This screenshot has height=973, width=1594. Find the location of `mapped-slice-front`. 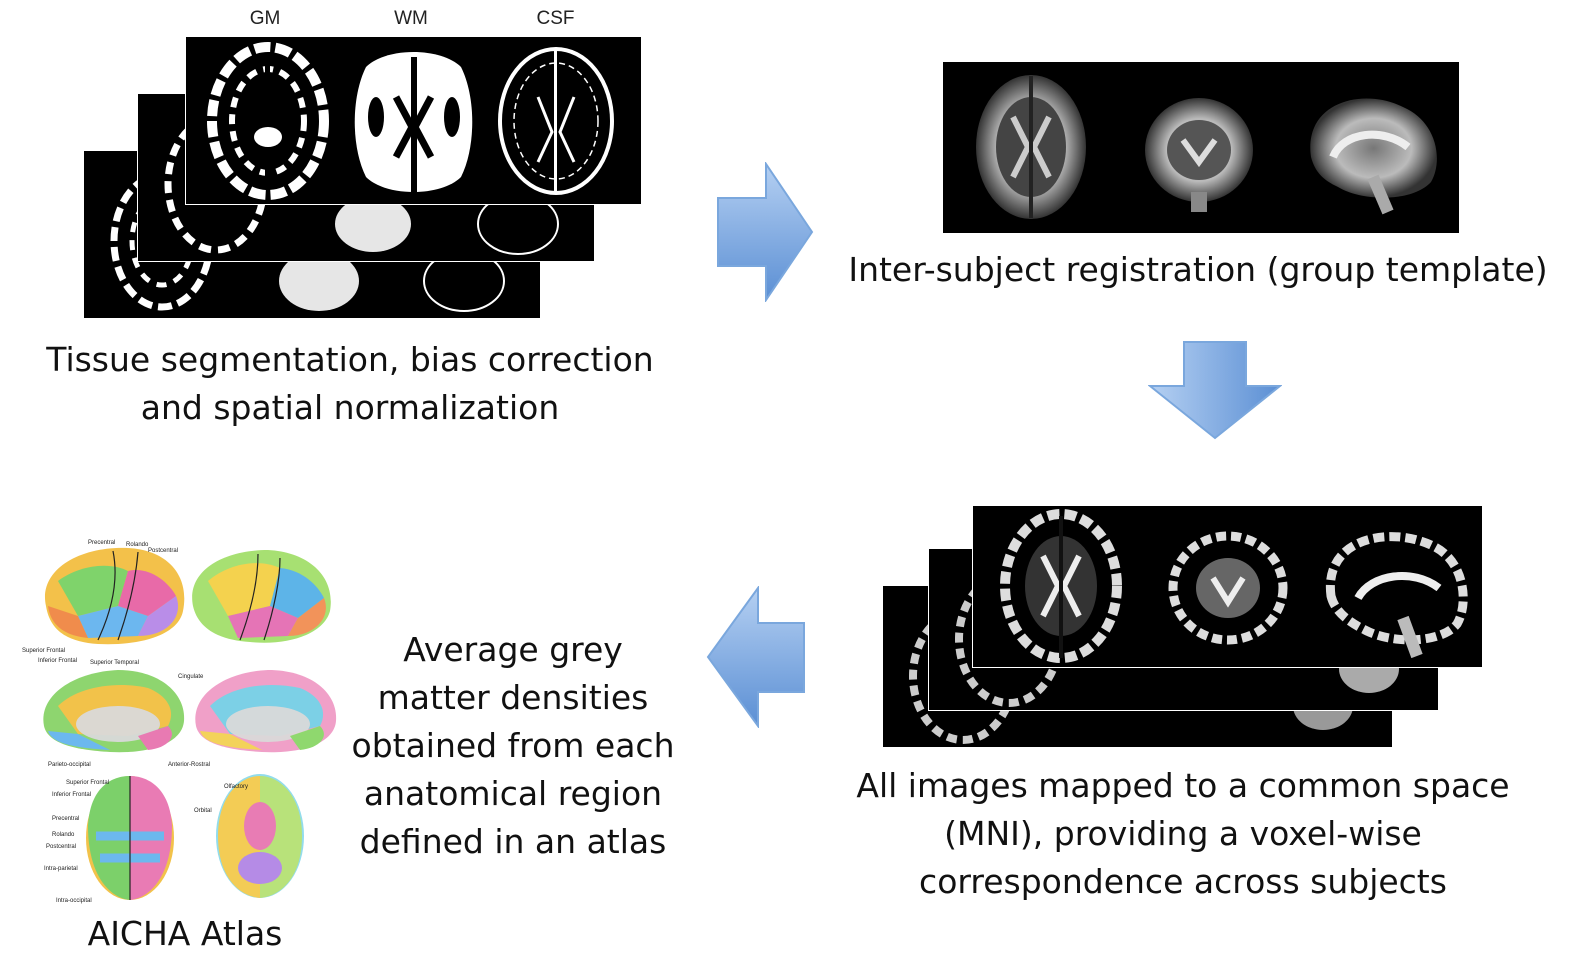

mapped-slice-front is located at coordinates (1227, 586).